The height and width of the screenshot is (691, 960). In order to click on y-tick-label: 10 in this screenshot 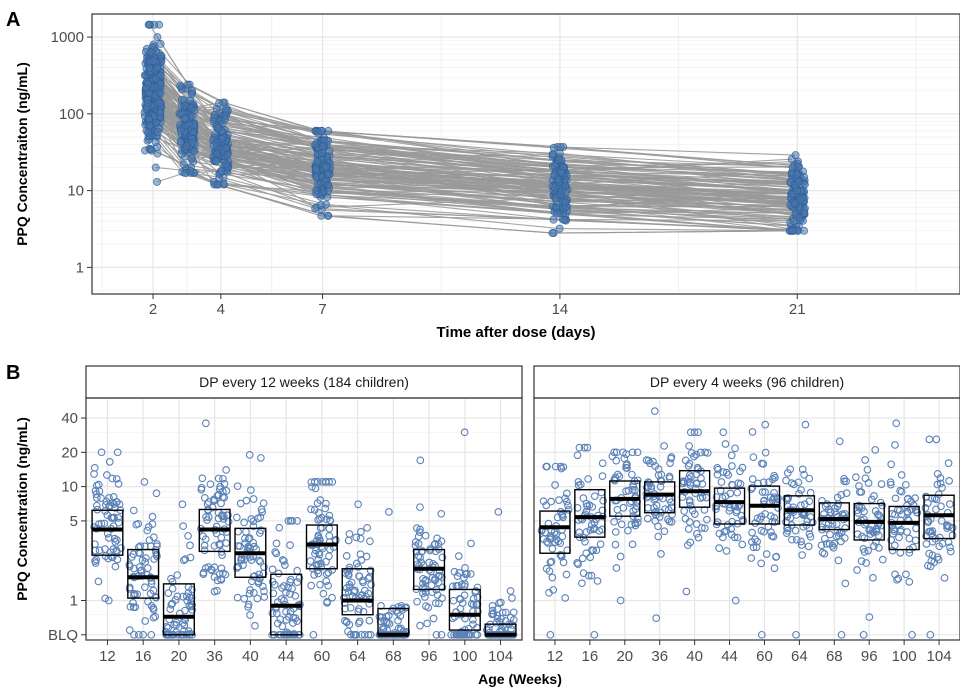, I will do `click(69, 487)`.